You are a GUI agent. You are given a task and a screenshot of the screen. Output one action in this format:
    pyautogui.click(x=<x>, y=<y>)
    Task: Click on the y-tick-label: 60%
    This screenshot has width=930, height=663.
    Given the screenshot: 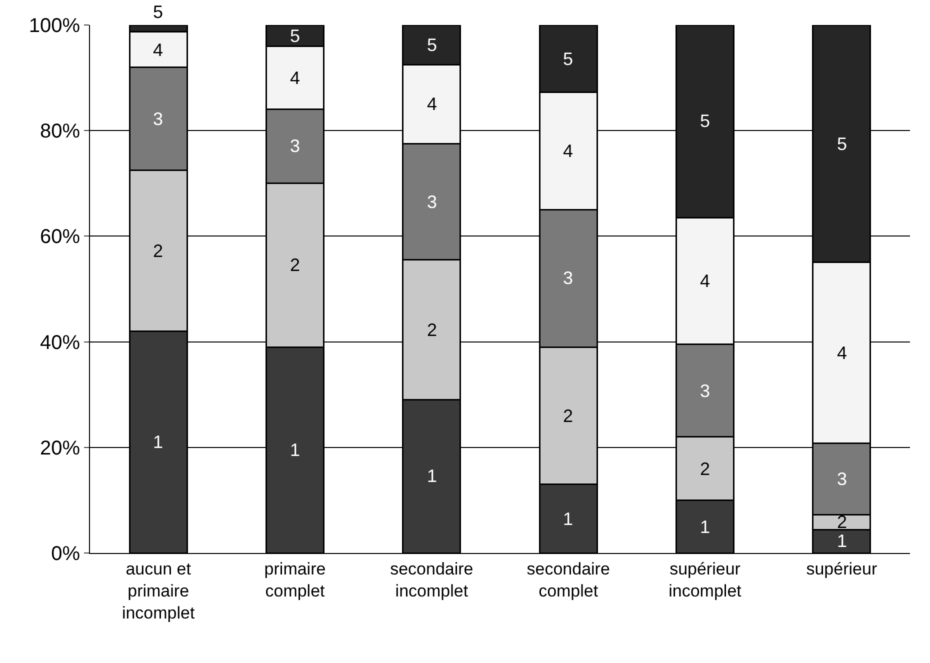 What is the action you would take?
    pyautogui.click(x=60, y=237)
    